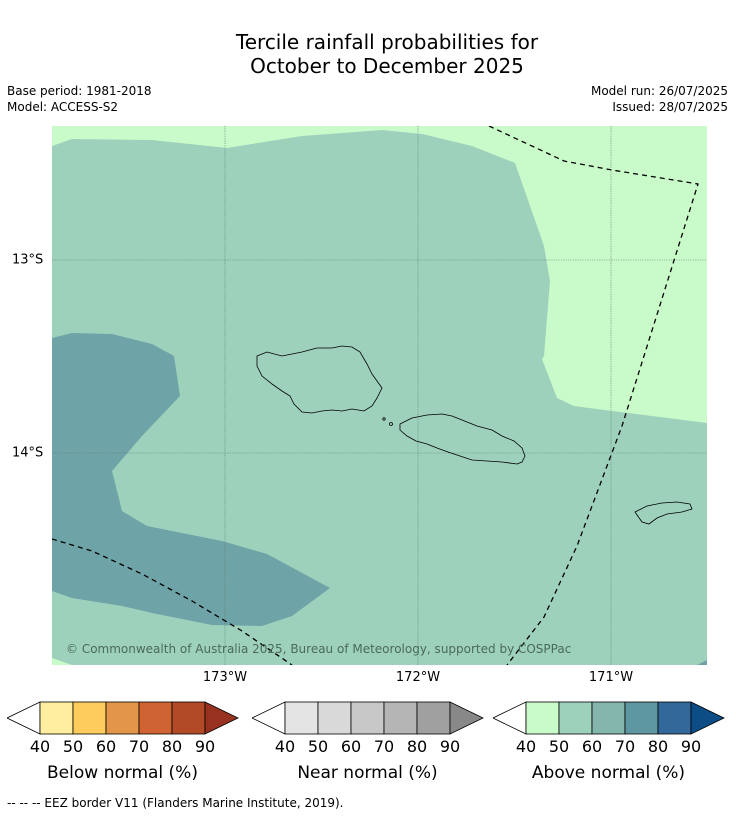 This screenshot has height=816, width=736. What do you see at coordinates (319, 379) in the screenshot?
I see `island-savaii` at bounding box center [319, 379].